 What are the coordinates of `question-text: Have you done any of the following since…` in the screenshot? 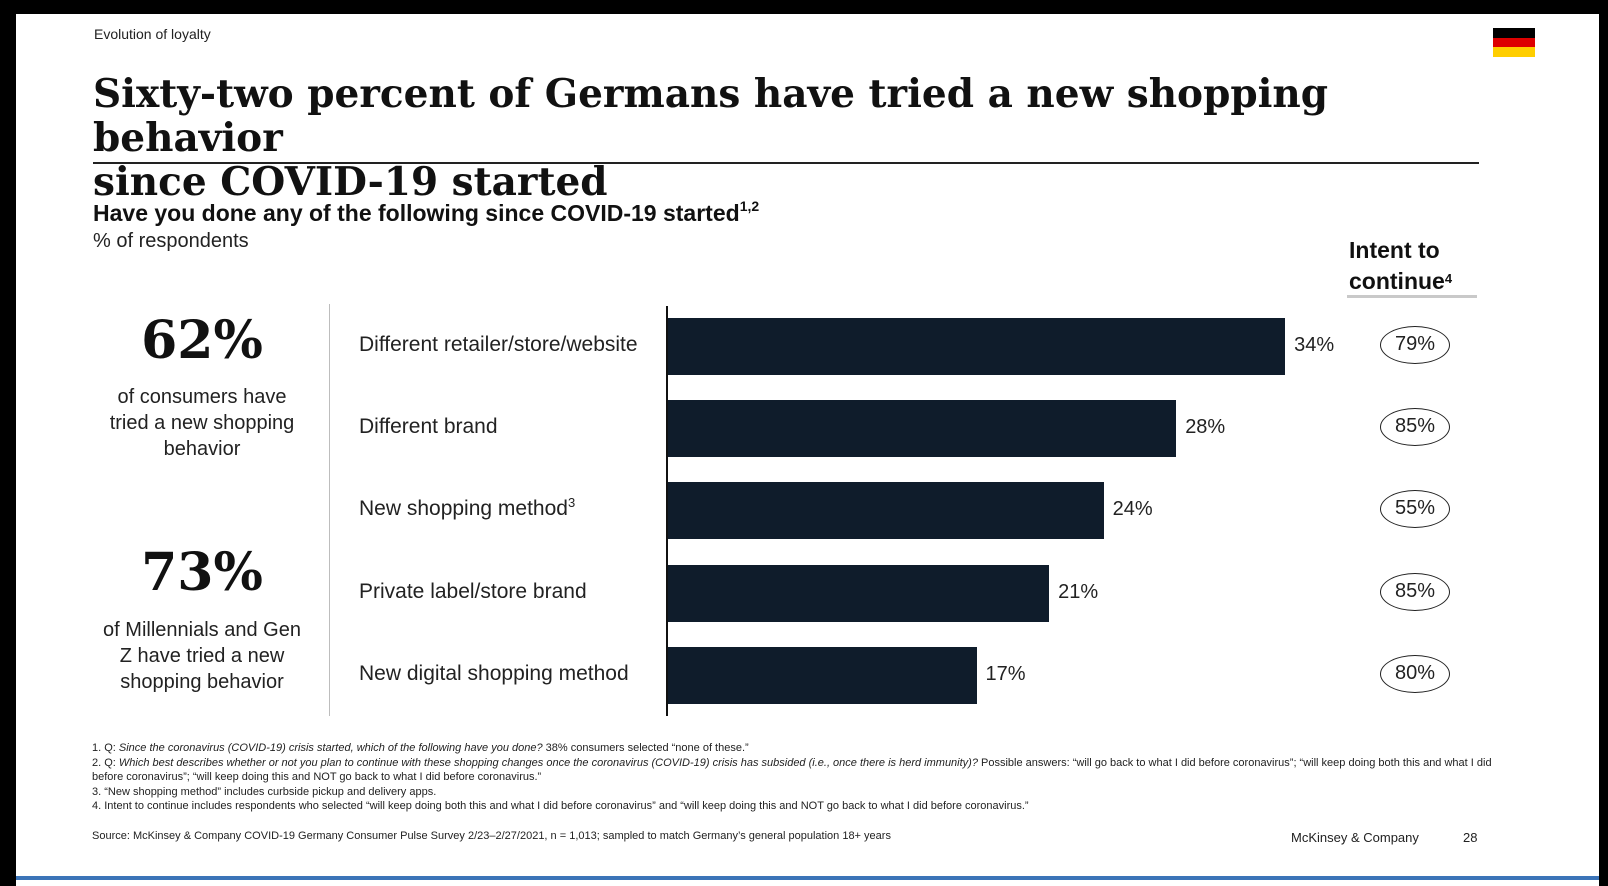 It's located at (416, 213).